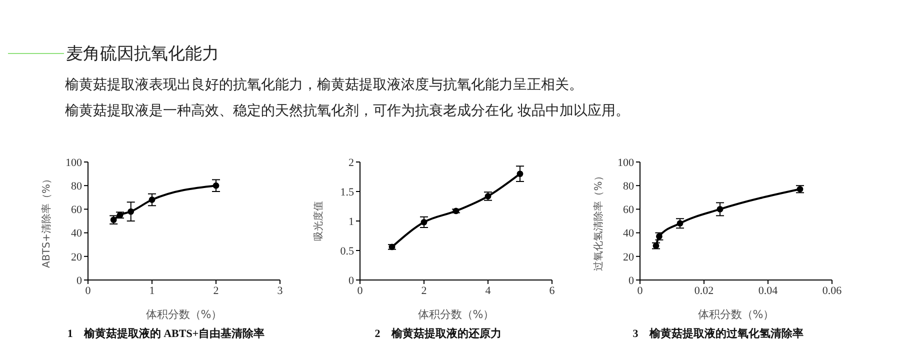 The height and width of the screenshot is (354, 900). Describe the element at coordinates (152, 290) in the screenshot. I see `x-tick-label: 1` at that location.